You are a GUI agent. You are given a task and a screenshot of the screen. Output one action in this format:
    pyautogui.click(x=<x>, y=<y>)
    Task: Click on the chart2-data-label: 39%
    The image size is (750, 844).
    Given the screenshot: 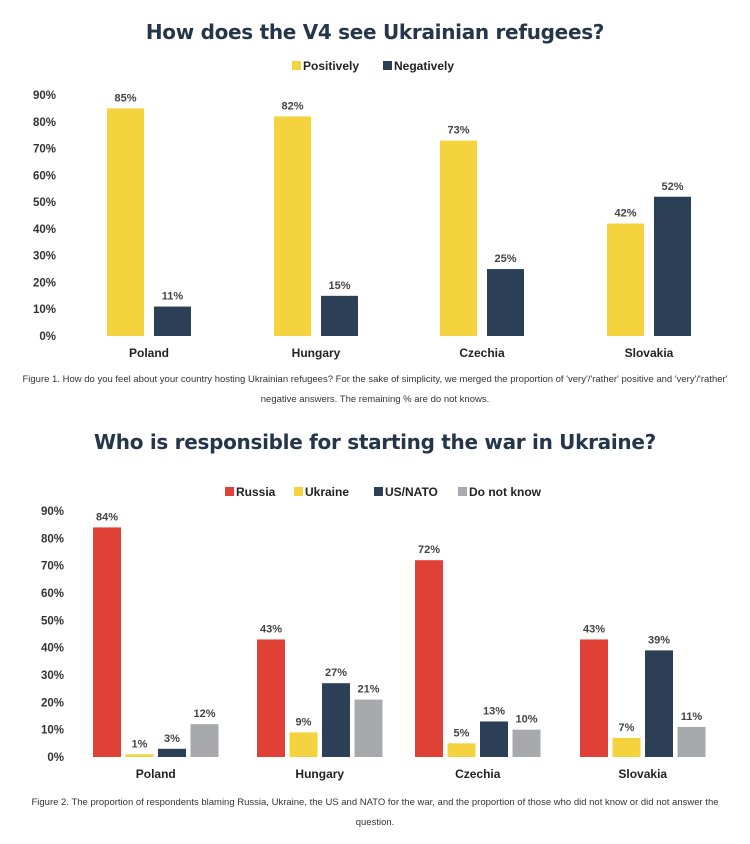 What is the action you would take?
    pyautogui.click(x=659, y=640)
    